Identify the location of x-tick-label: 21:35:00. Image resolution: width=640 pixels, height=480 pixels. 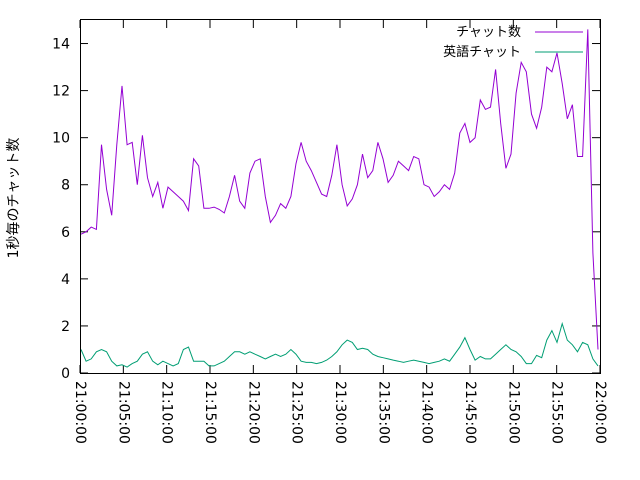
(383, 412).